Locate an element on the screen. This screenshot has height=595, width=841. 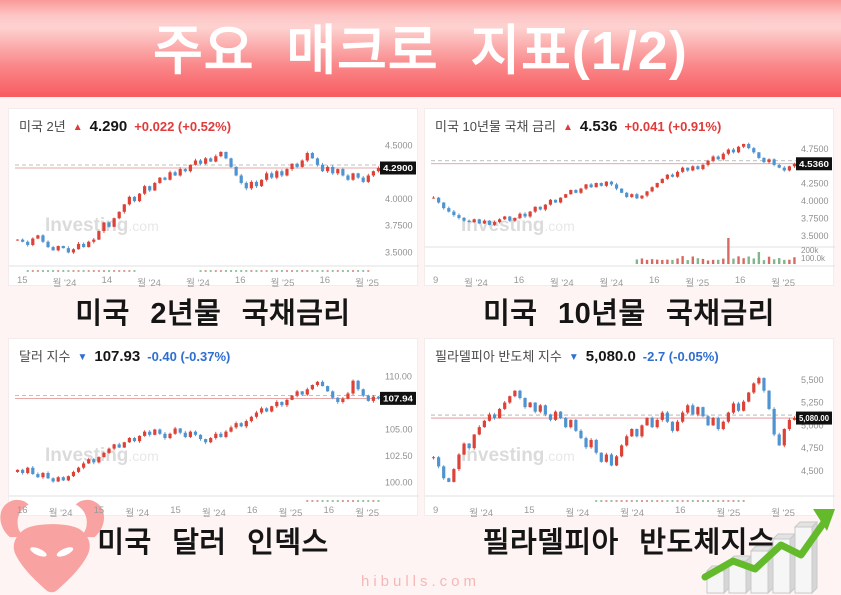
chart-caption-us-10y: 미국 10년물 국채금리 is located at coordinates (629, 314).